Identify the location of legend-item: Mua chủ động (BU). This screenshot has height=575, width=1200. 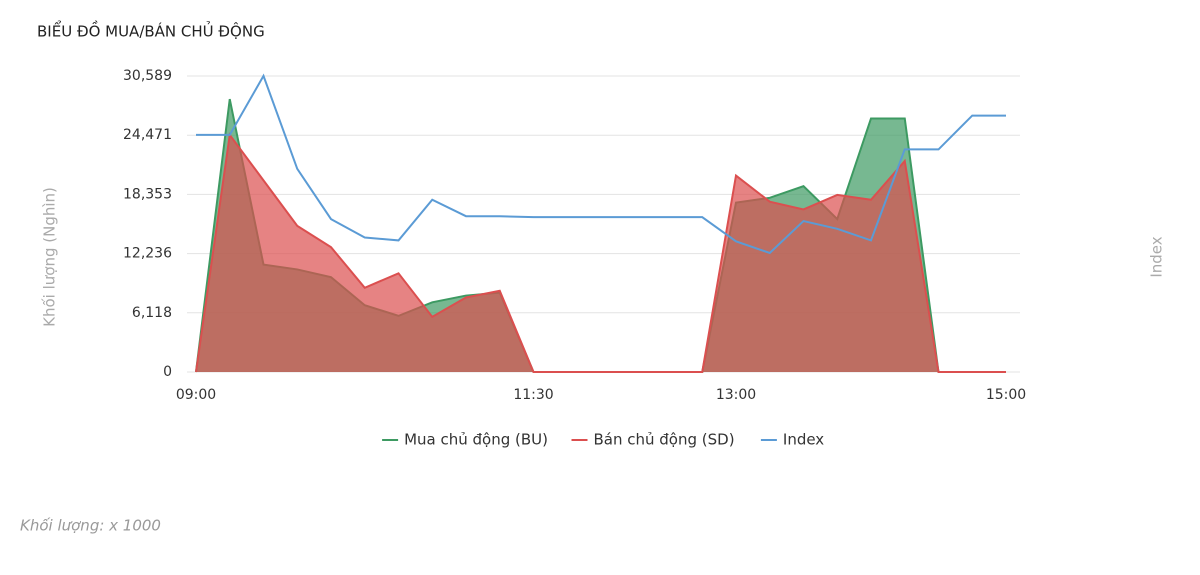
(465, 440).